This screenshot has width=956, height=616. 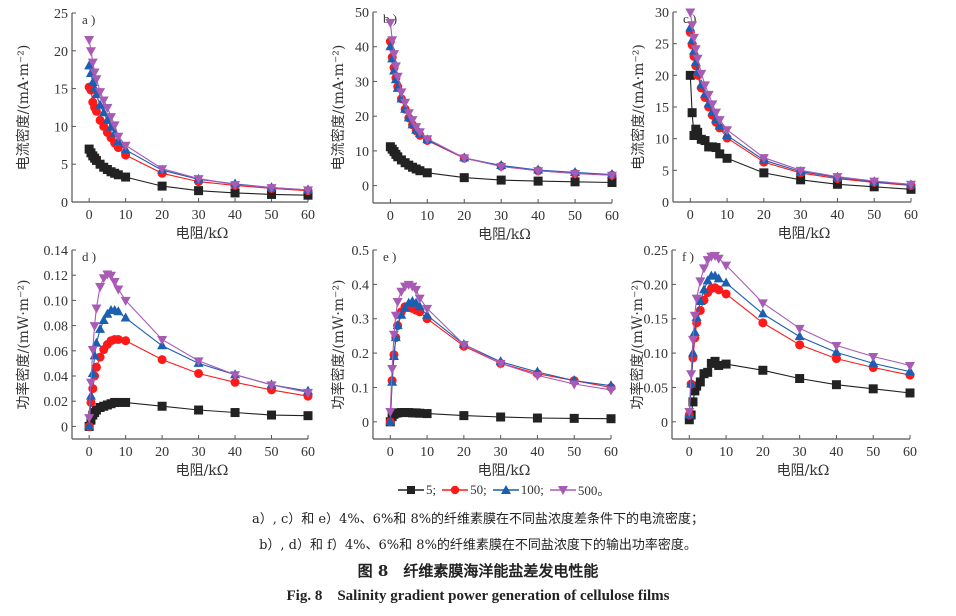 What do you see at coordinates (56, 402) in the screenshot?
I see `y-tick-label: 0.02` at bounding box center [56, 402].